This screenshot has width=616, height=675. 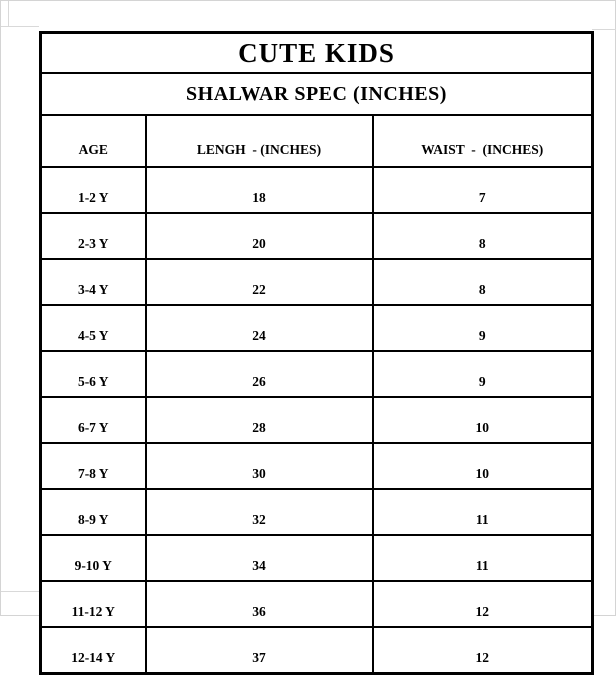 What do you see at coordinates (259, 558) in the screenshot?
I see `length-cell: 34` at bounding box center [259, 558].